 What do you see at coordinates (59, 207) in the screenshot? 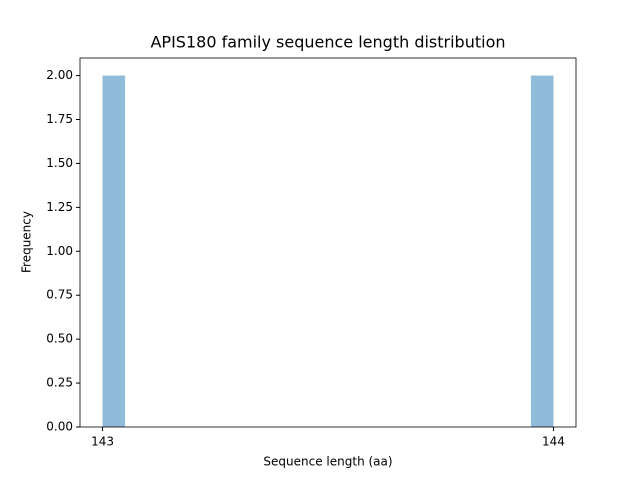
I see `y-tick-label: 1.25` at bounding box center [59, 207].